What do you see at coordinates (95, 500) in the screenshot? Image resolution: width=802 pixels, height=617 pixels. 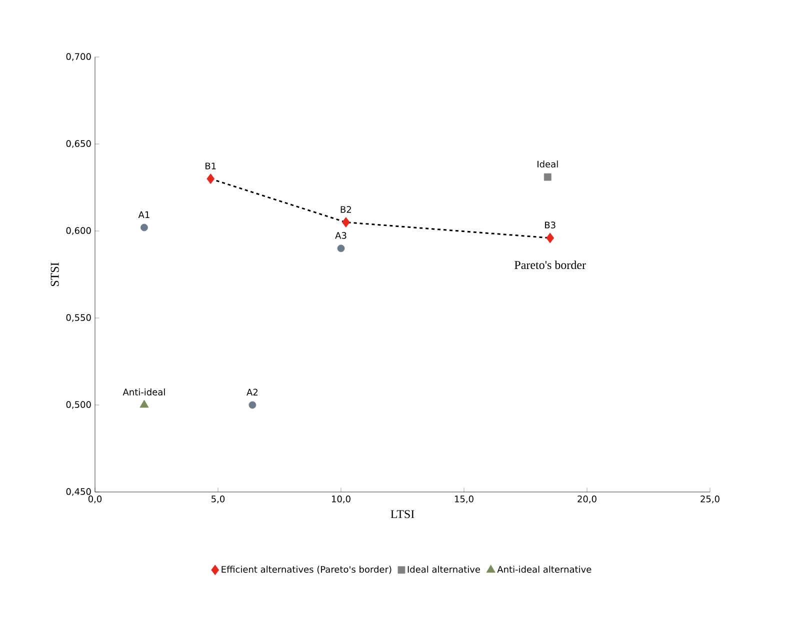 I see `x-tick-label: 0,0` at bounding box center [95, 500].